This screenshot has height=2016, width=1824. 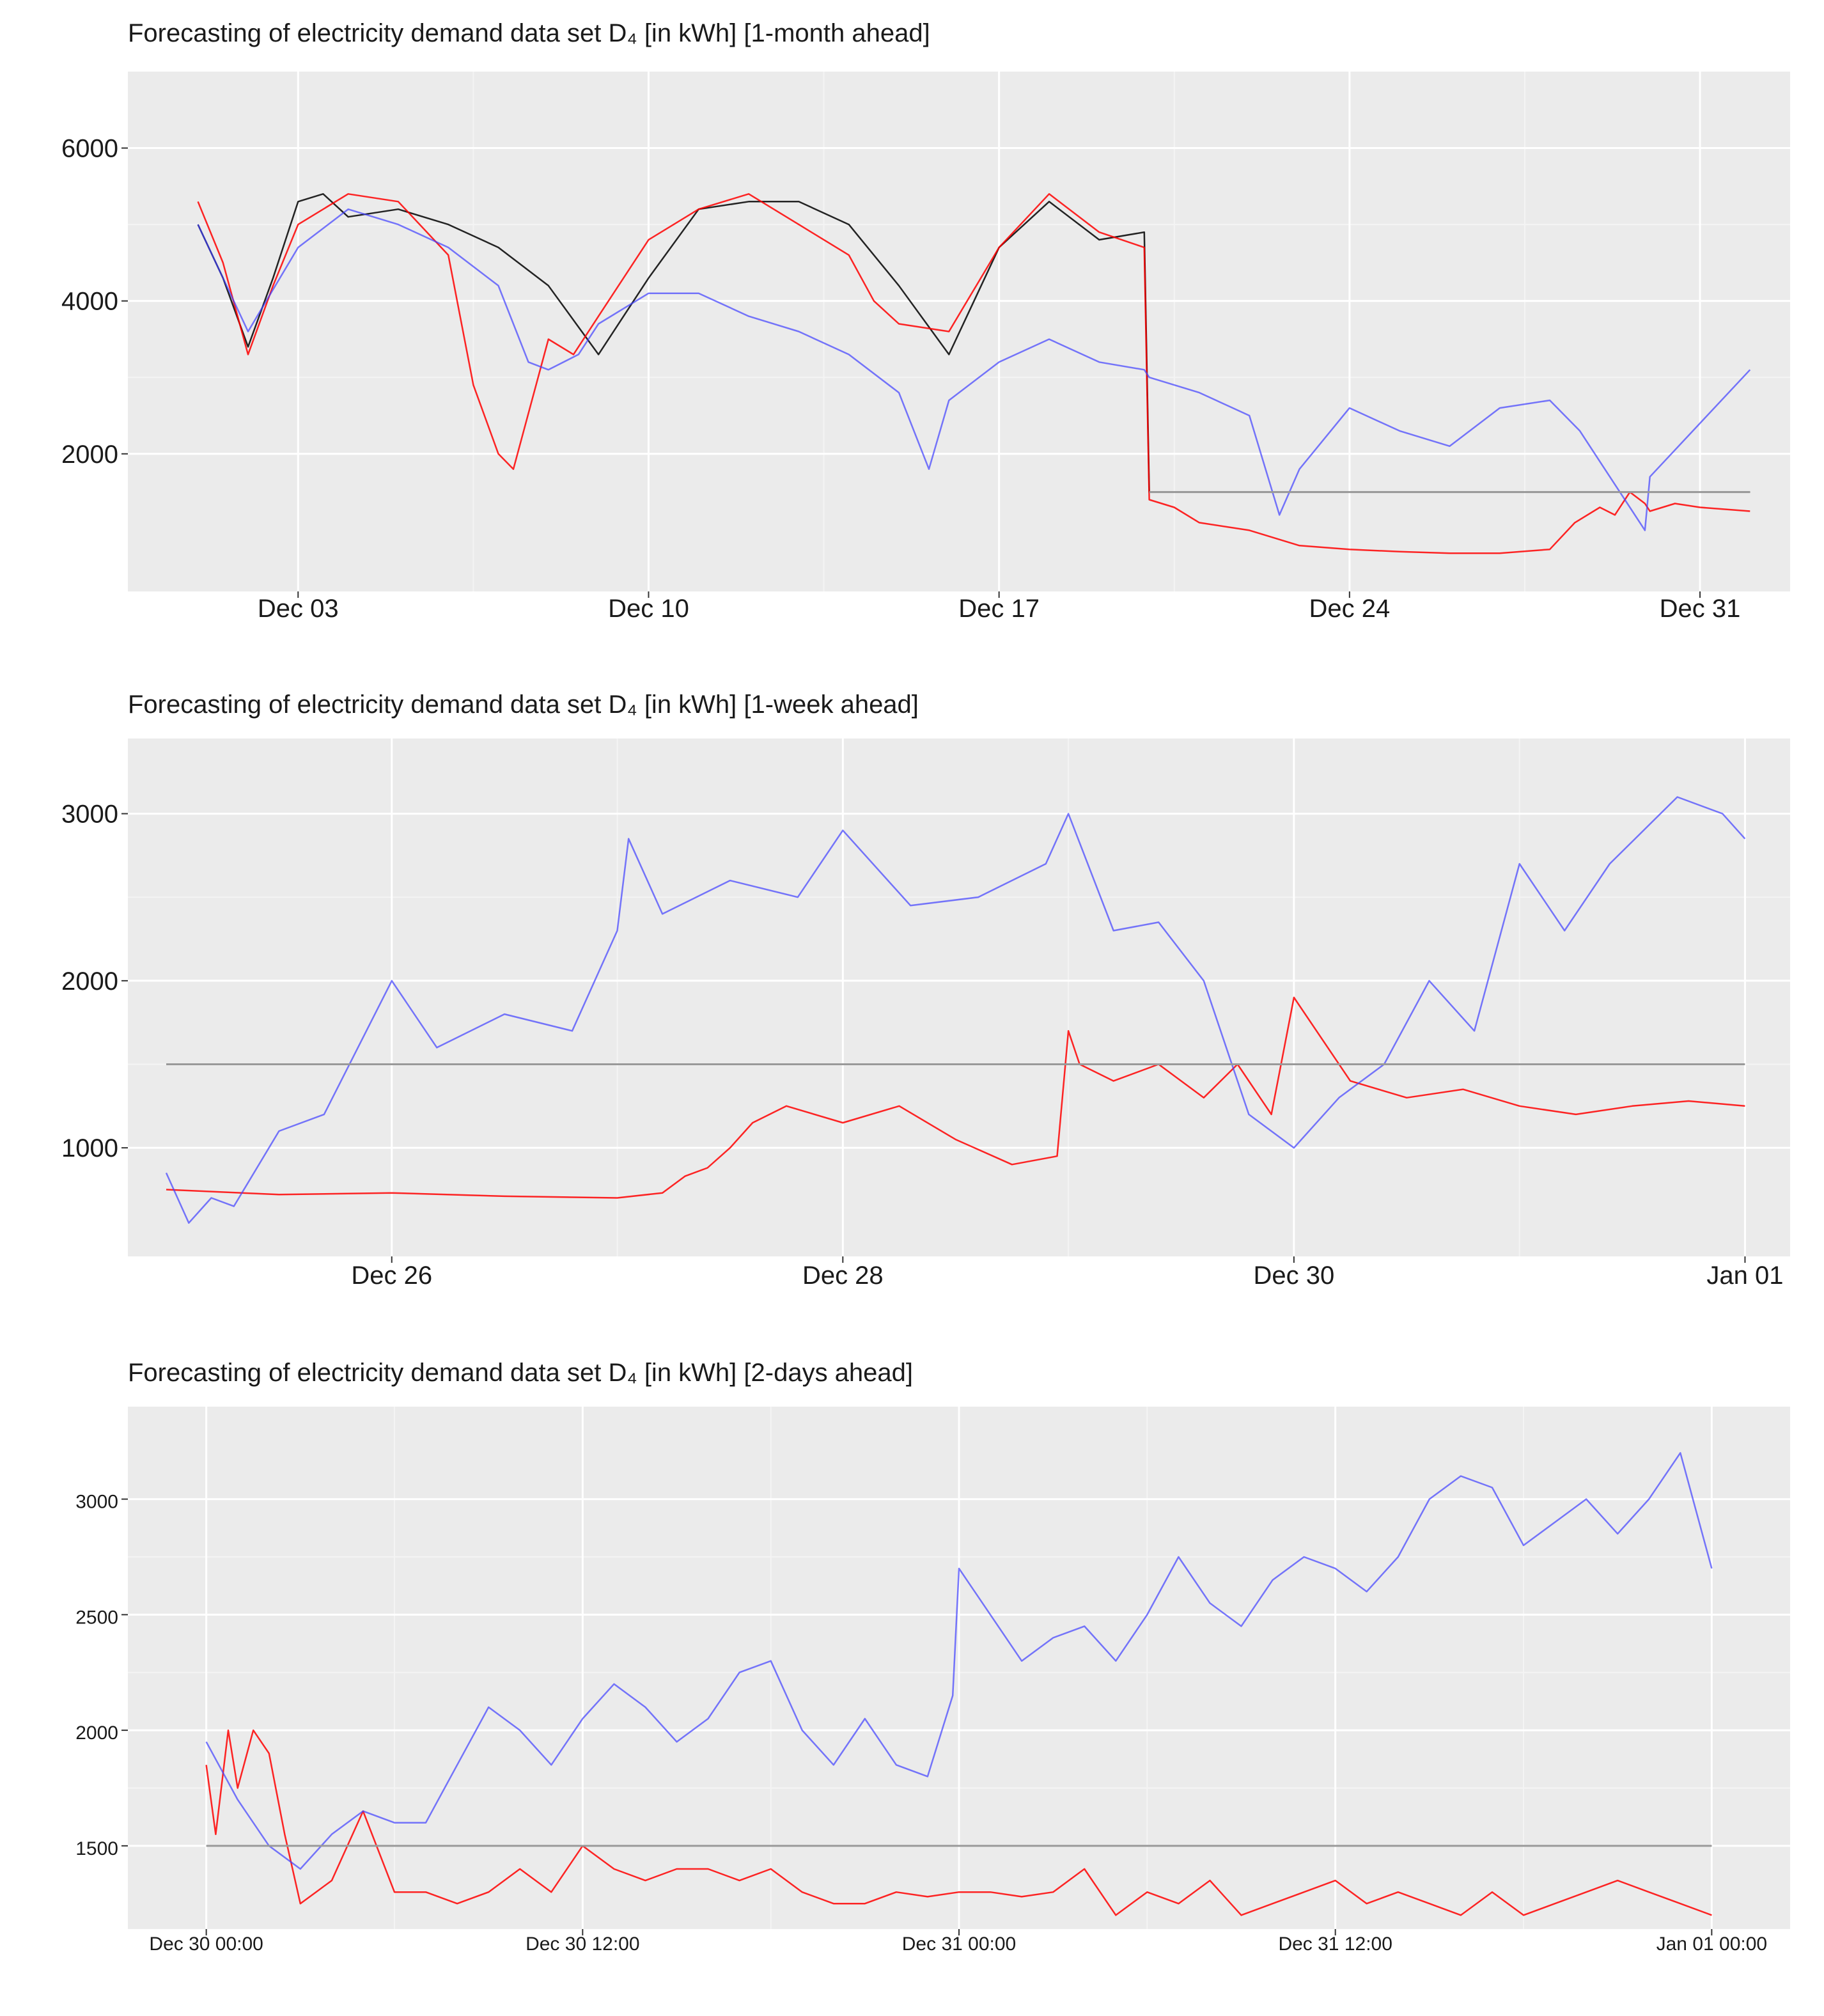 What do you see at coordinates (1295, 1276) in the screenshot?
I see `x-tick-label: Dec 30` at bounding box center [1295, 1276].